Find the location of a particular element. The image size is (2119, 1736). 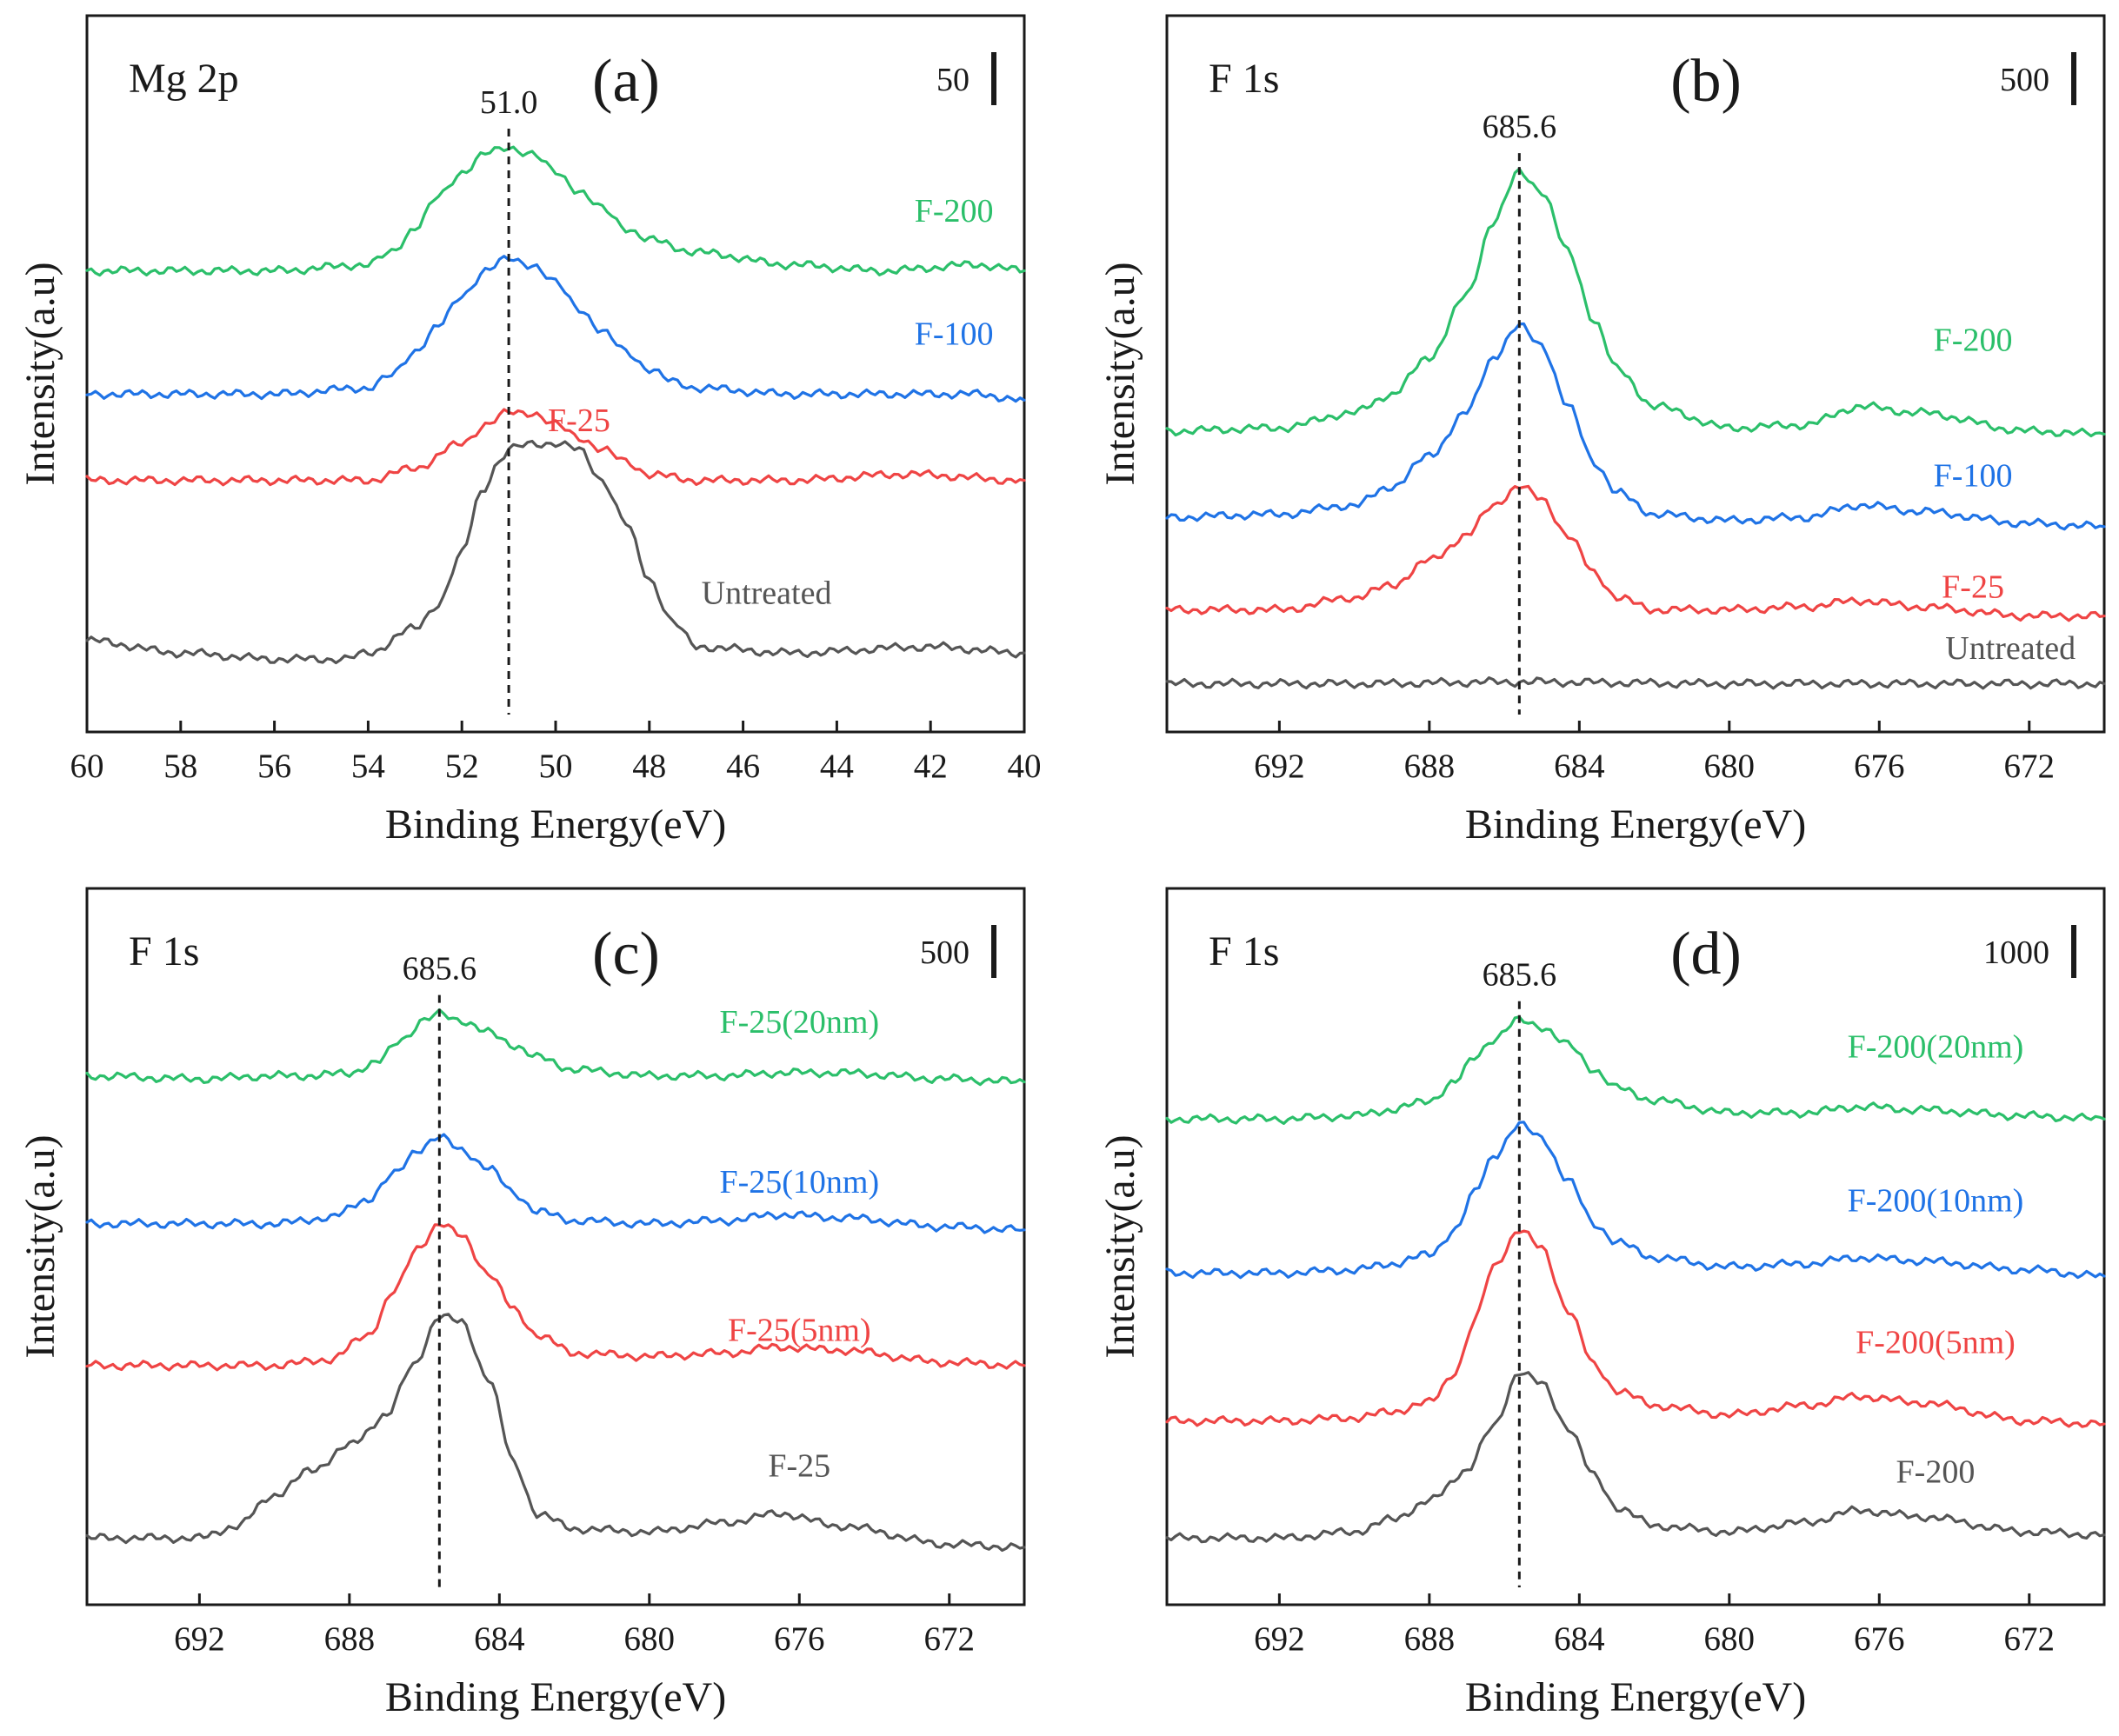

series-label: F-200(20nm) is located at coordinates (1936, 1046).